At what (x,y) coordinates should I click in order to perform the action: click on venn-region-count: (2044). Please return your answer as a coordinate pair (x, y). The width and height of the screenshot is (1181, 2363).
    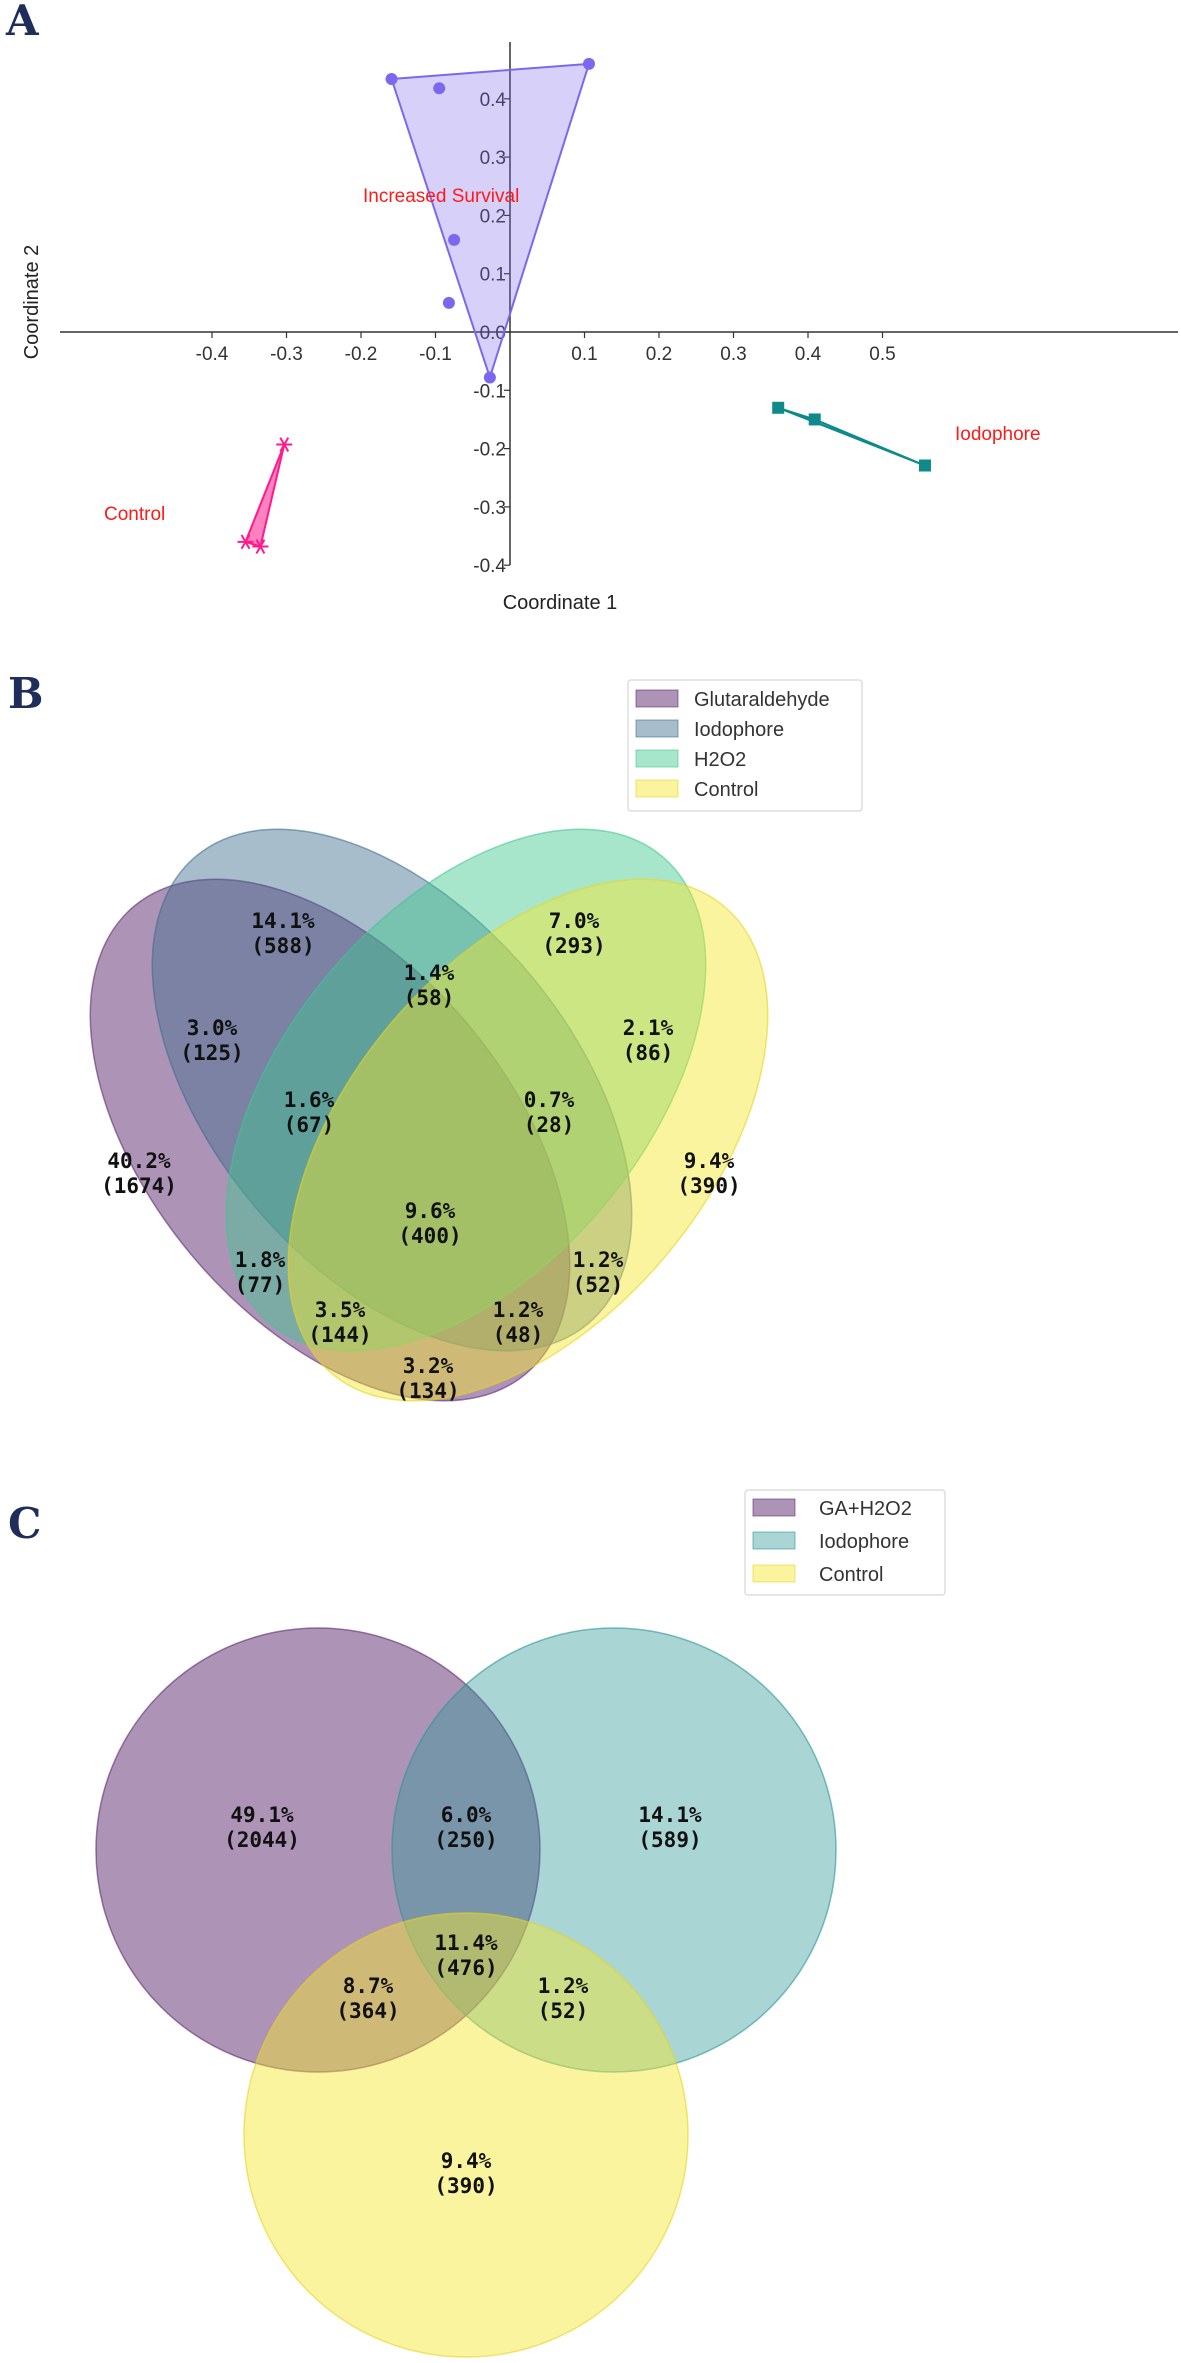
    Looking at the image, I should click on (262, 1840).